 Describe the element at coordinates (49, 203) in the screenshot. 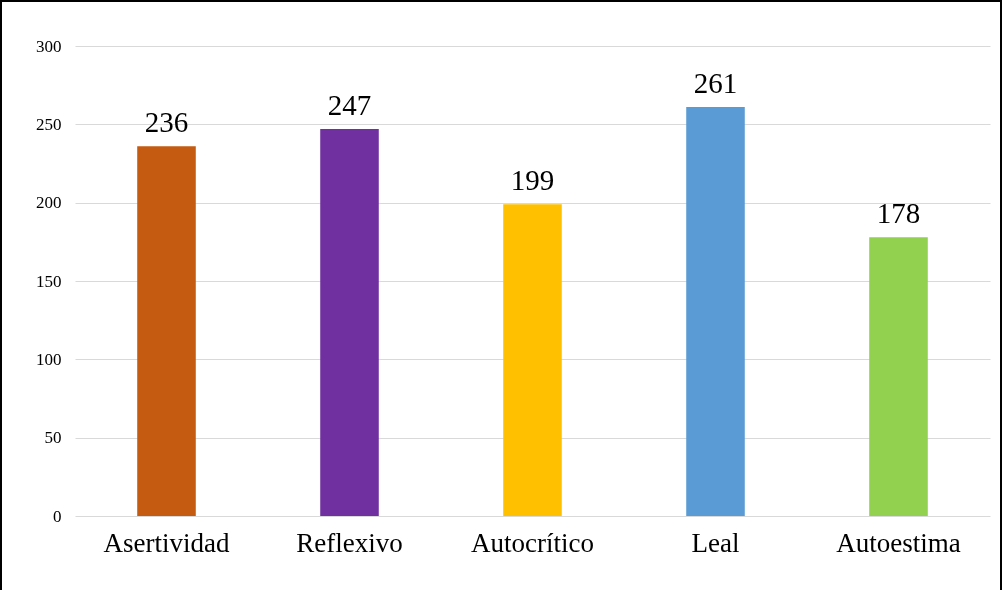

I see `y-tick-label: 200` at that location.